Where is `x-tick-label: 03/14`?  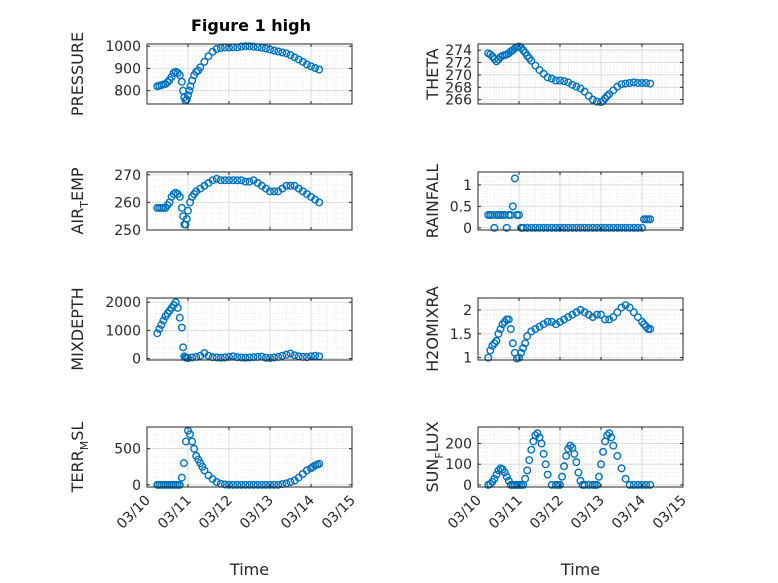
x-tick-label: 03/14 is located at coordinates (629, 512).